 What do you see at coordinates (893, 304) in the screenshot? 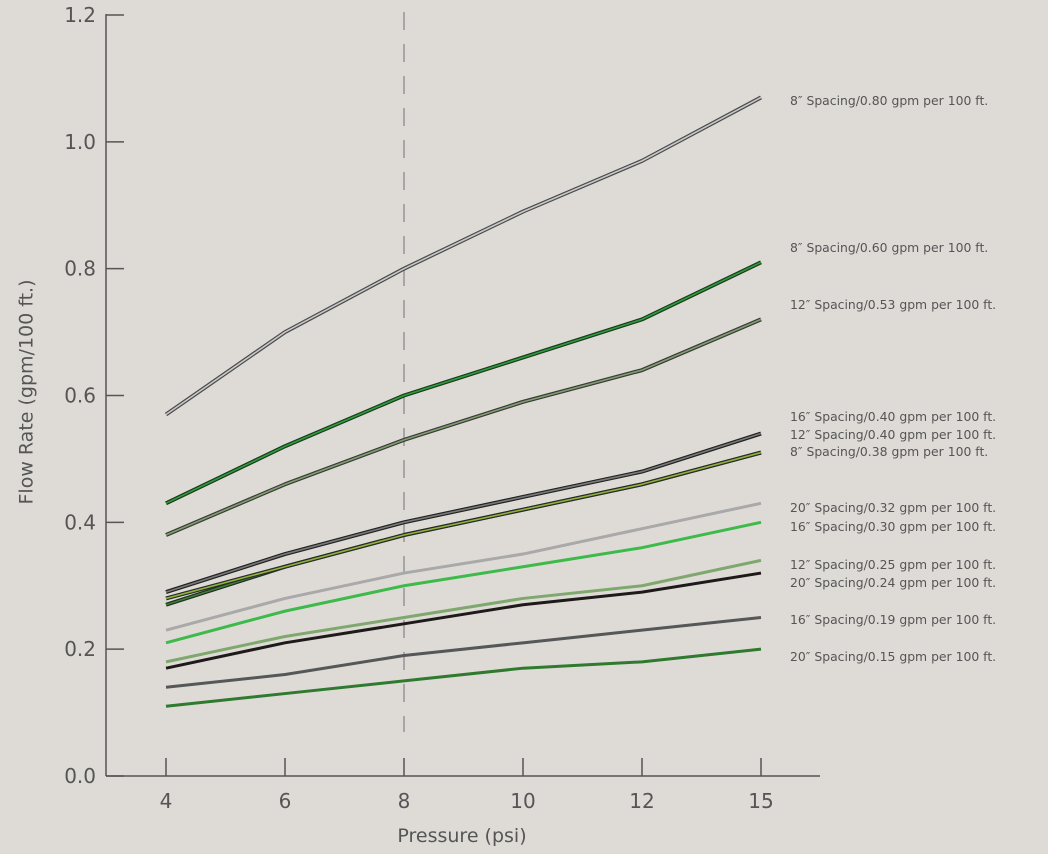
I see `series-label: 12″ Spacing/0.53 gpm per 100 ft.` at bounding box center [893, 304].